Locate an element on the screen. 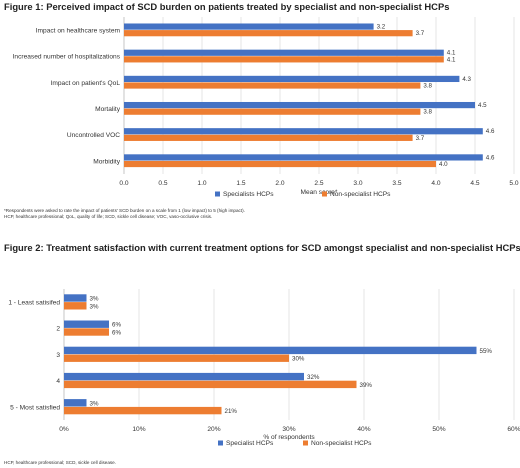 Image resolution: width=520 pixels, height=468 pixels. category-label: 3 is located at coordinates (58, 355).